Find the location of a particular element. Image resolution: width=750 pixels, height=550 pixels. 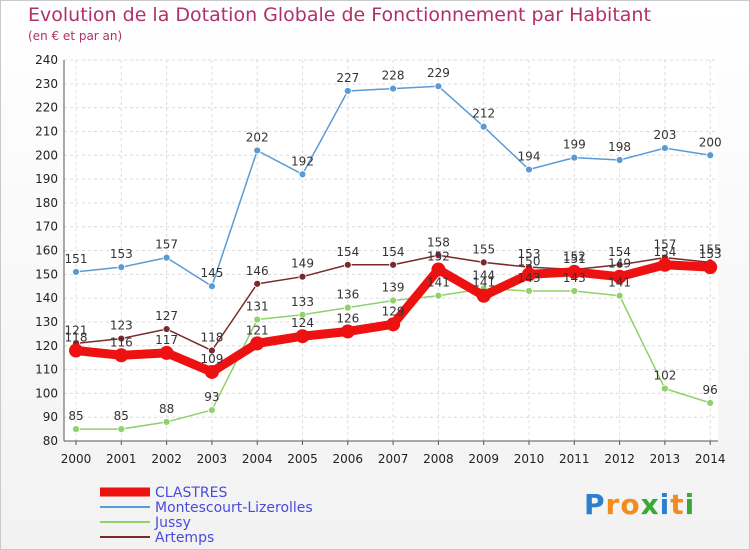

data-label: 192 is located at coordinates (302, 161).